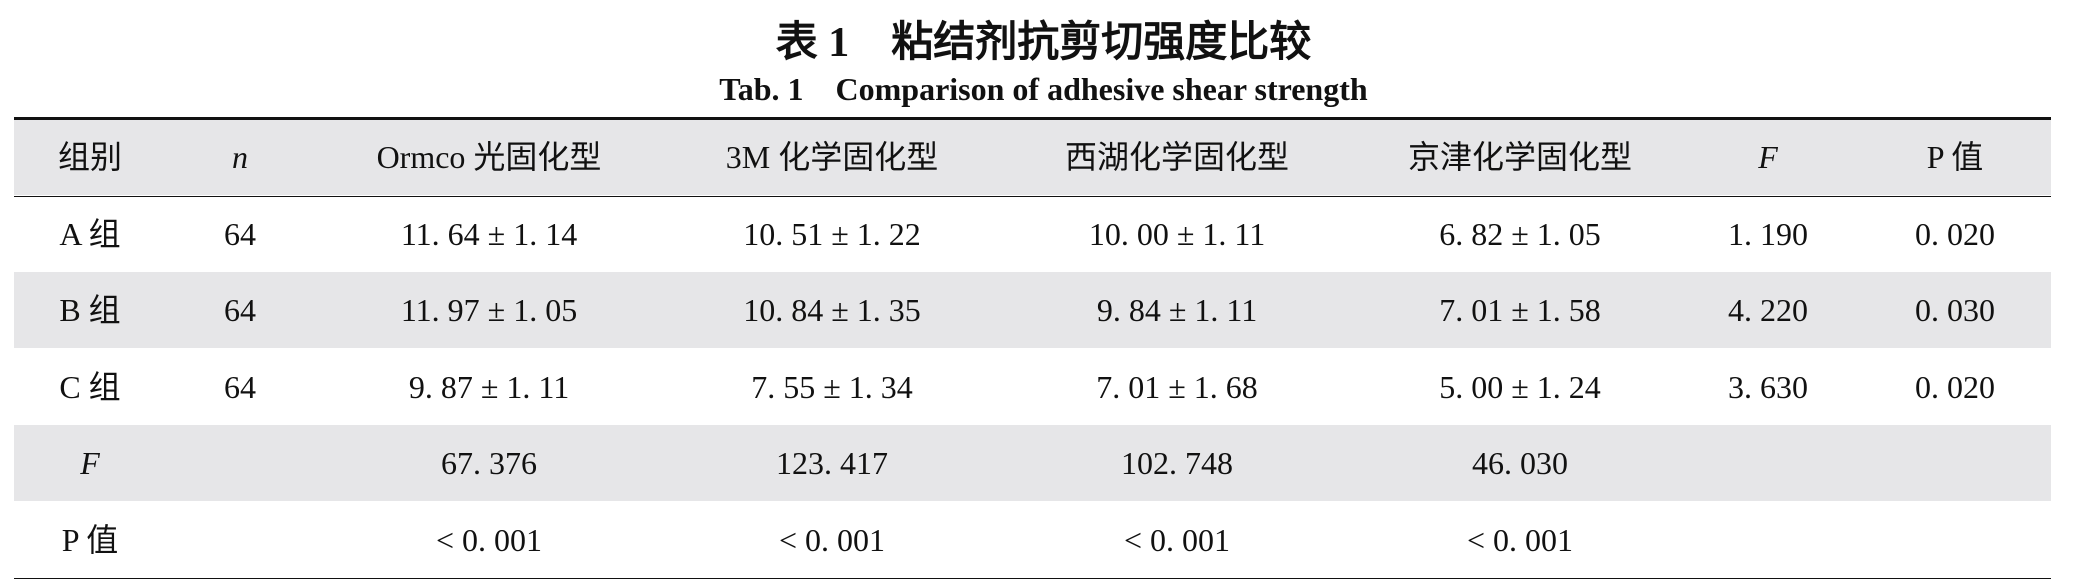  Describe the element at coordinates (1177, 386) in the screenshot. I see `data-cell: 7. 01 ± 1. 68` at that location.